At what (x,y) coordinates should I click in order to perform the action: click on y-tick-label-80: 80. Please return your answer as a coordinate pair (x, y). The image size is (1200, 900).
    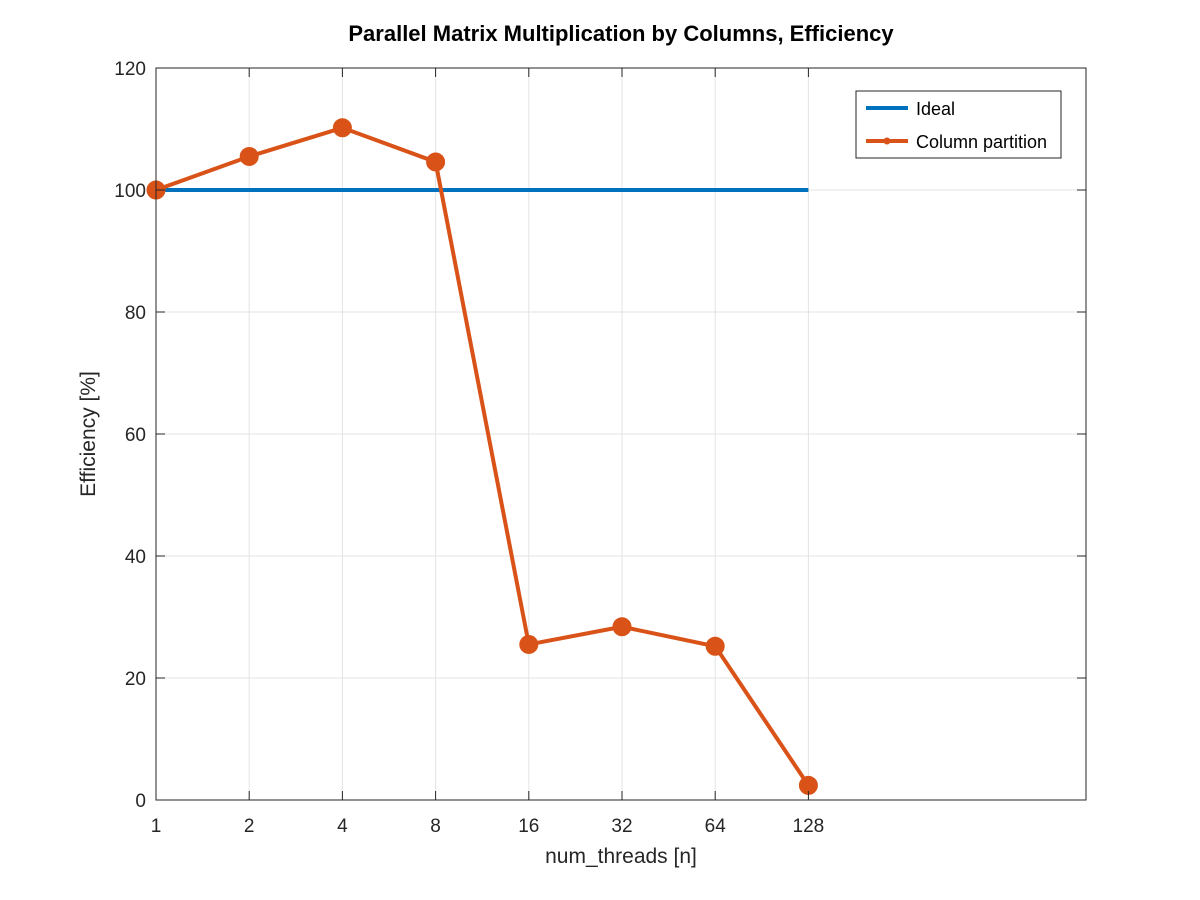
    Looking at the image, I should click on (135, 313).